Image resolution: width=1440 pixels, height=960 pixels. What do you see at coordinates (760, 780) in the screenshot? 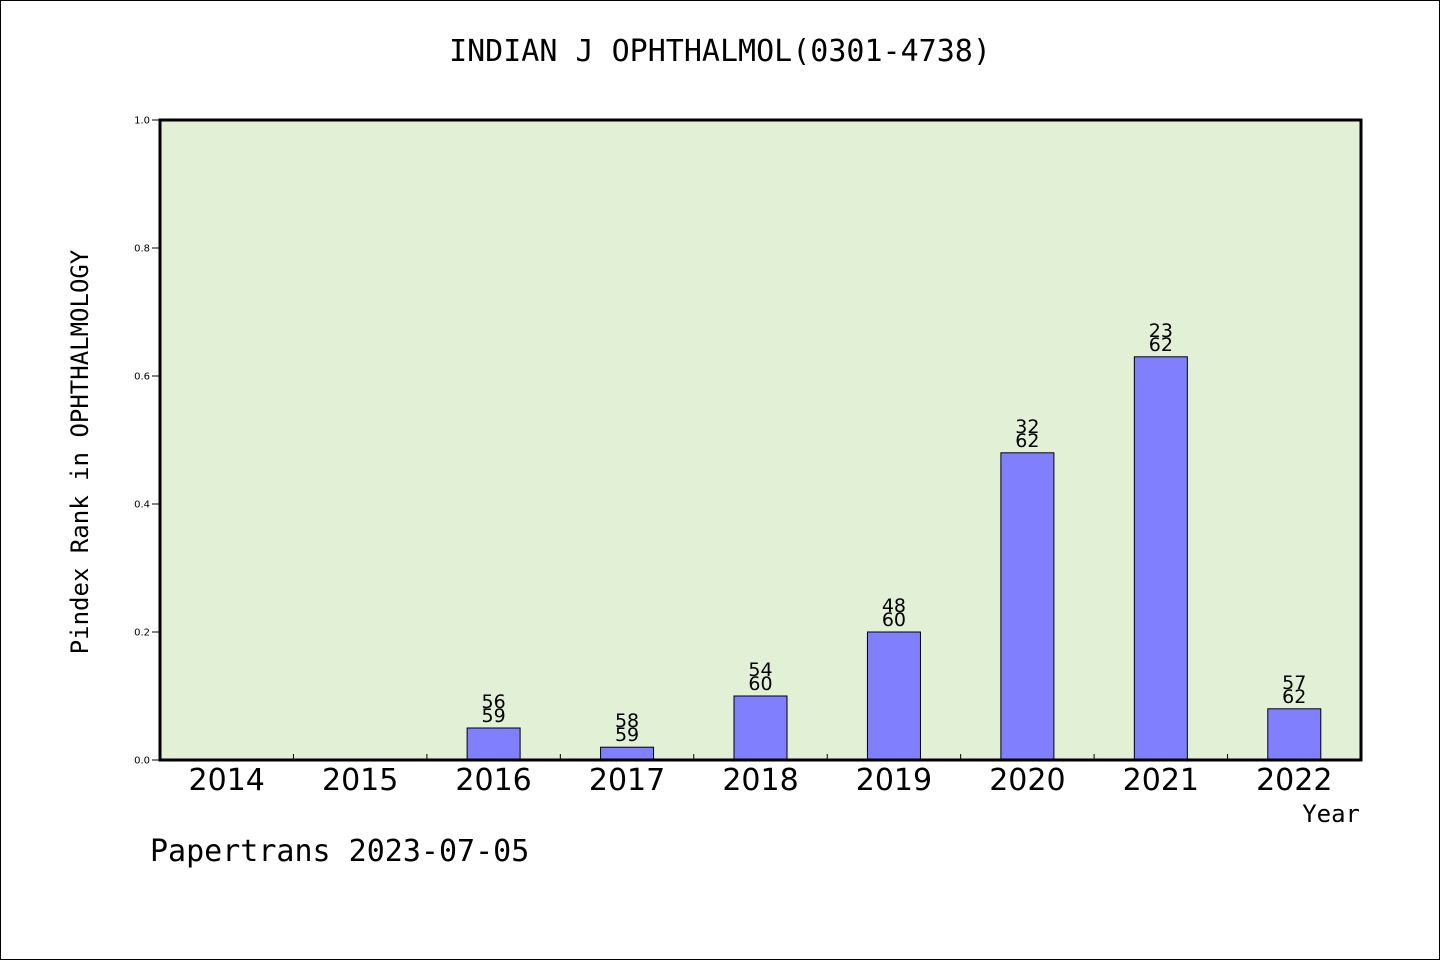
I see `x-tick-label: 2018` at bounding box center [760, 780].